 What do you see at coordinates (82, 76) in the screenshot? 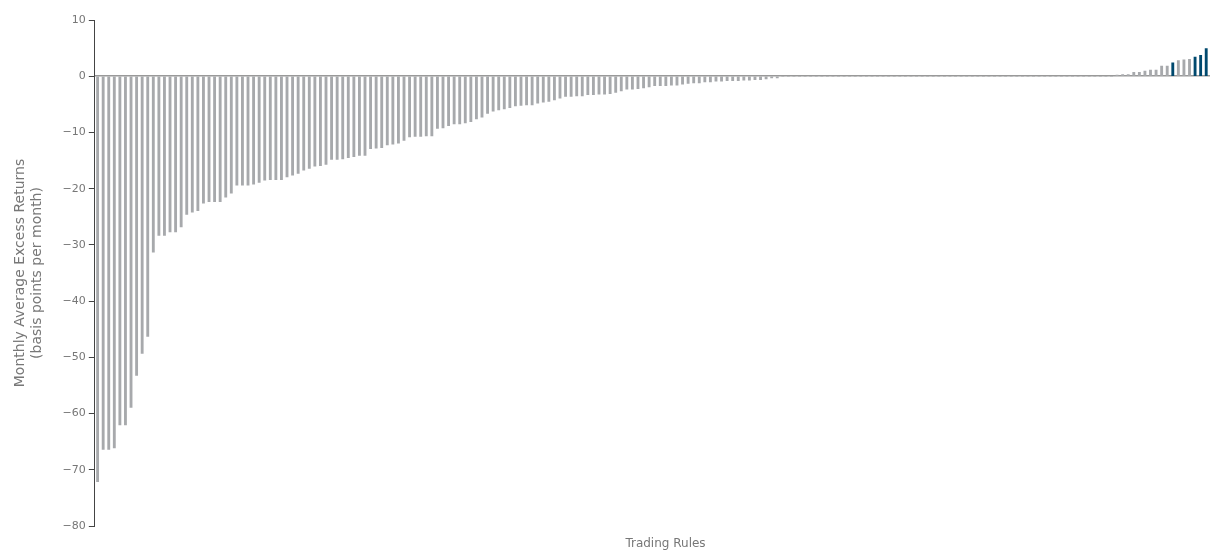
I see `y-tick-label: 0` at bounding box center [82, 76].